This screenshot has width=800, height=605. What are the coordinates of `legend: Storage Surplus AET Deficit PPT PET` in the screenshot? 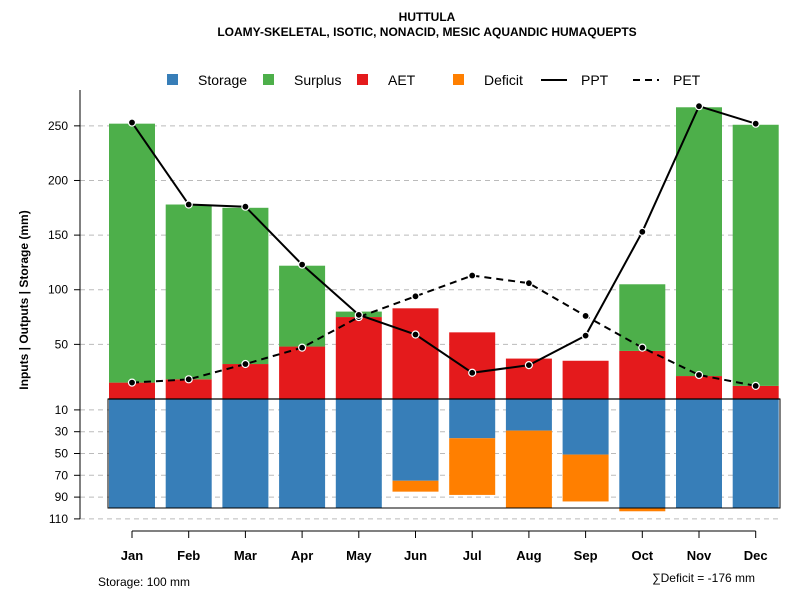 It's located at (434, 80).